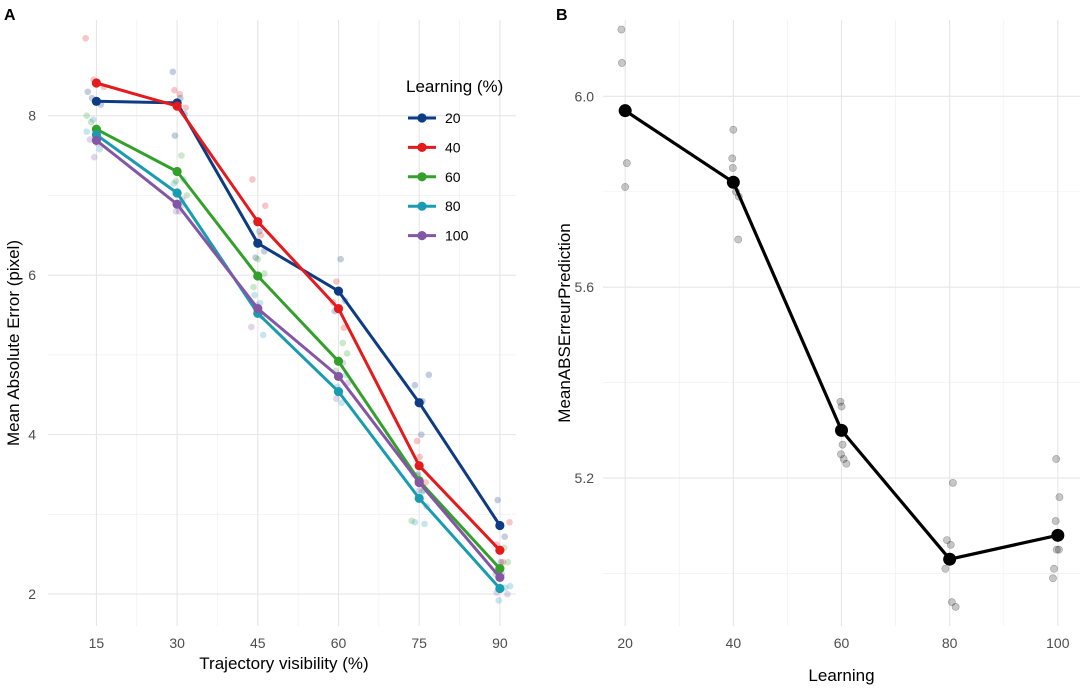 Image resolution: width=1084 pixels, height=688 pixels. What do you see at coordinates (32, 275) in the screenshot?
I see `y-tick-label: 6` at bounding box center [32, 275].